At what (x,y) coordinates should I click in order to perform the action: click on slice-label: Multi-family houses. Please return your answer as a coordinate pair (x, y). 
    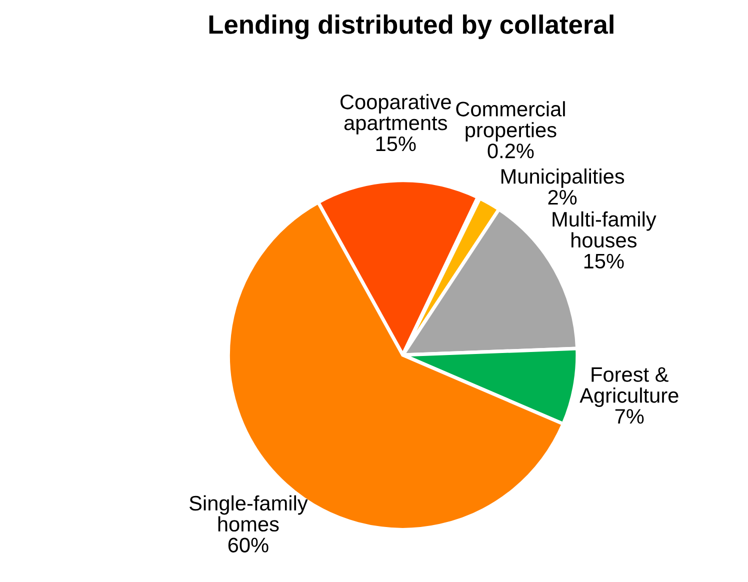
    Looking at the image, I should click on (604, 229).